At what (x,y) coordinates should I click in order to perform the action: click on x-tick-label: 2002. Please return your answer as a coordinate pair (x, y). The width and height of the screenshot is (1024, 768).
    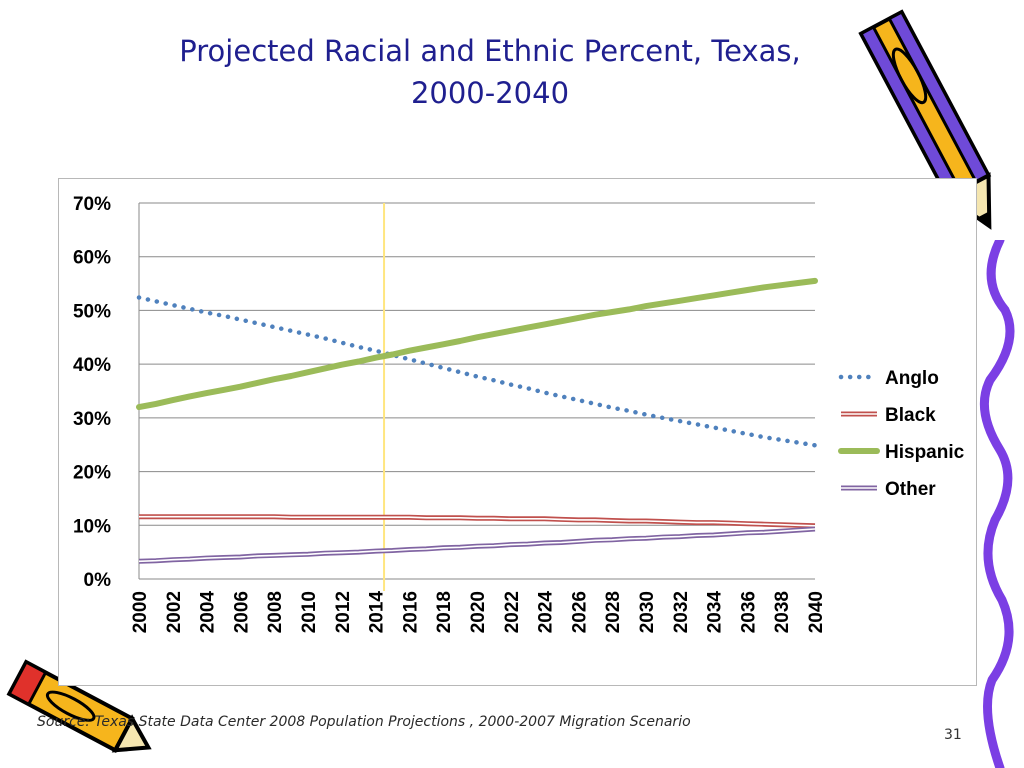
    Looking at the image, I should click on (174, 612).